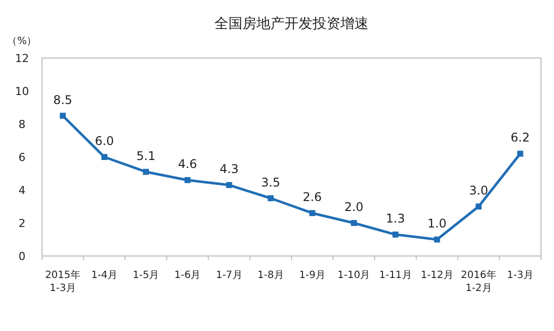 The height and width of the screenshot is (331, 554). Describe the element at coordinates (520, 137) in the screenshot. I see `text: 6.2` at that location.